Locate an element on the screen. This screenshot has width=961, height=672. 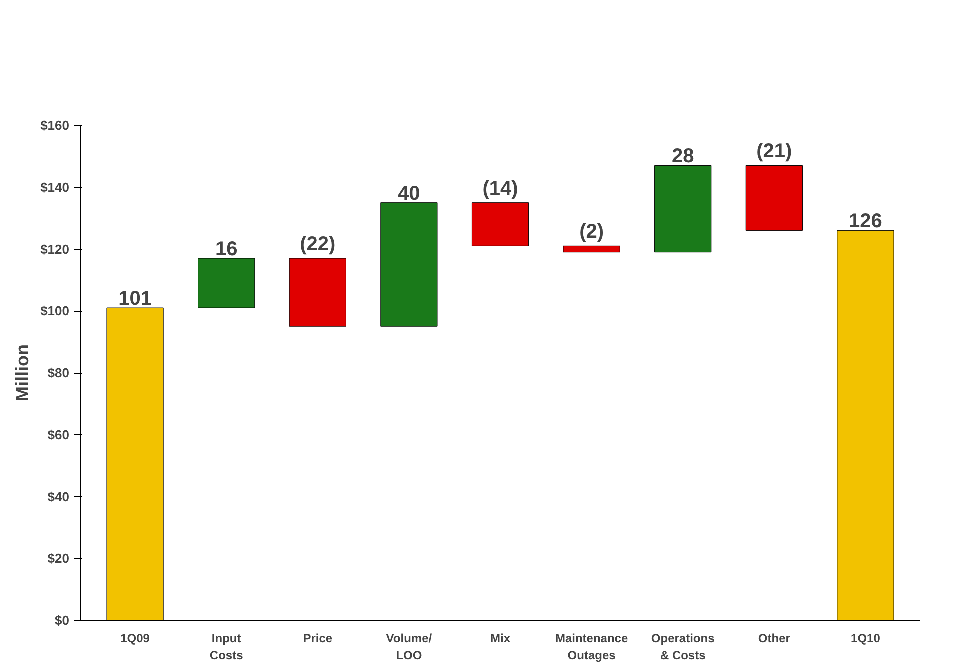
x-tick-label: Operations & Costs is located at coordinates (683, 647).